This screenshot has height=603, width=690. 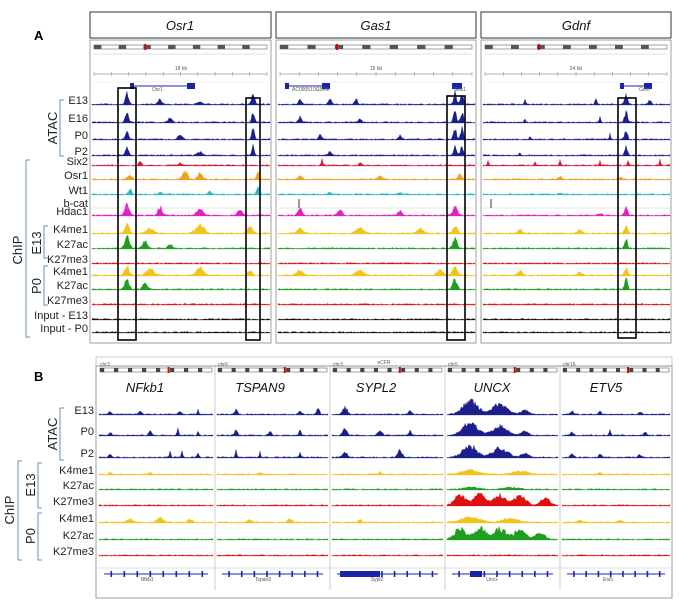 I want to click on track-label-b-5: K27me3, so click(x=73, y=502).